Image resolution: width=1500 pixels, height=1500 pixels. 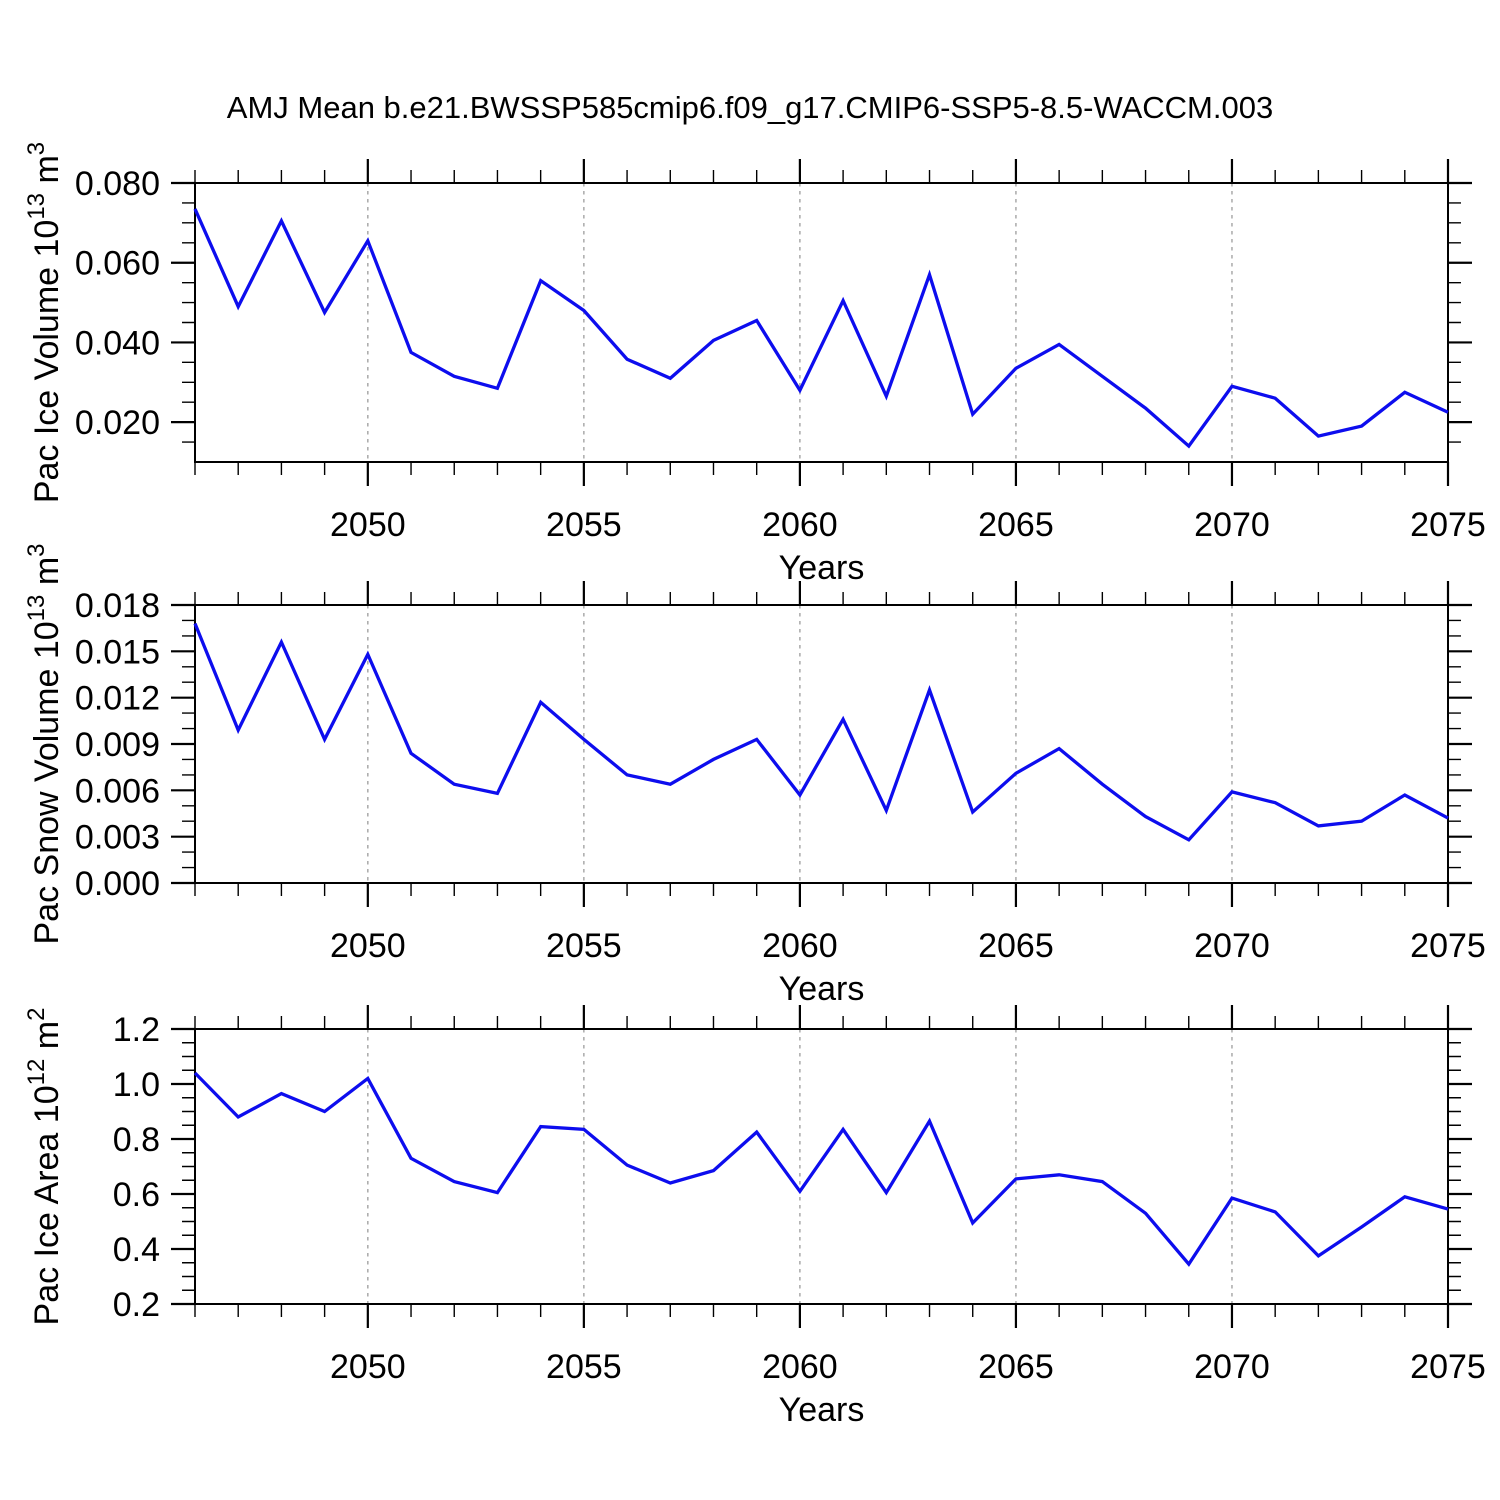 What do you see at coordinates (44, 743) in the screenshot?
I see `y-axis-title: Pac Snow Volume 1013 m3` at bounding box center [44, 743].